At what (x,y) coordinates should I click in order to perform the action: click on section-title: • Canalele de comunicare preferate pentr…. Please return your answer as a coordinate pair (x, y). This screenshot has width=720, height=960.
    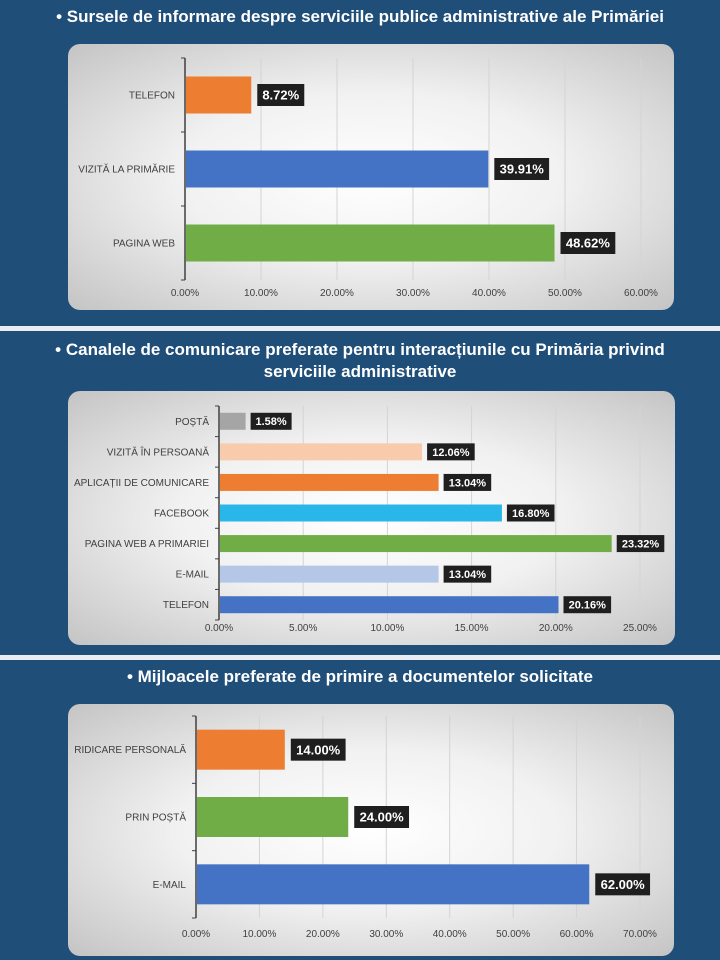
    Looking at the image, I should click on (360, 349).